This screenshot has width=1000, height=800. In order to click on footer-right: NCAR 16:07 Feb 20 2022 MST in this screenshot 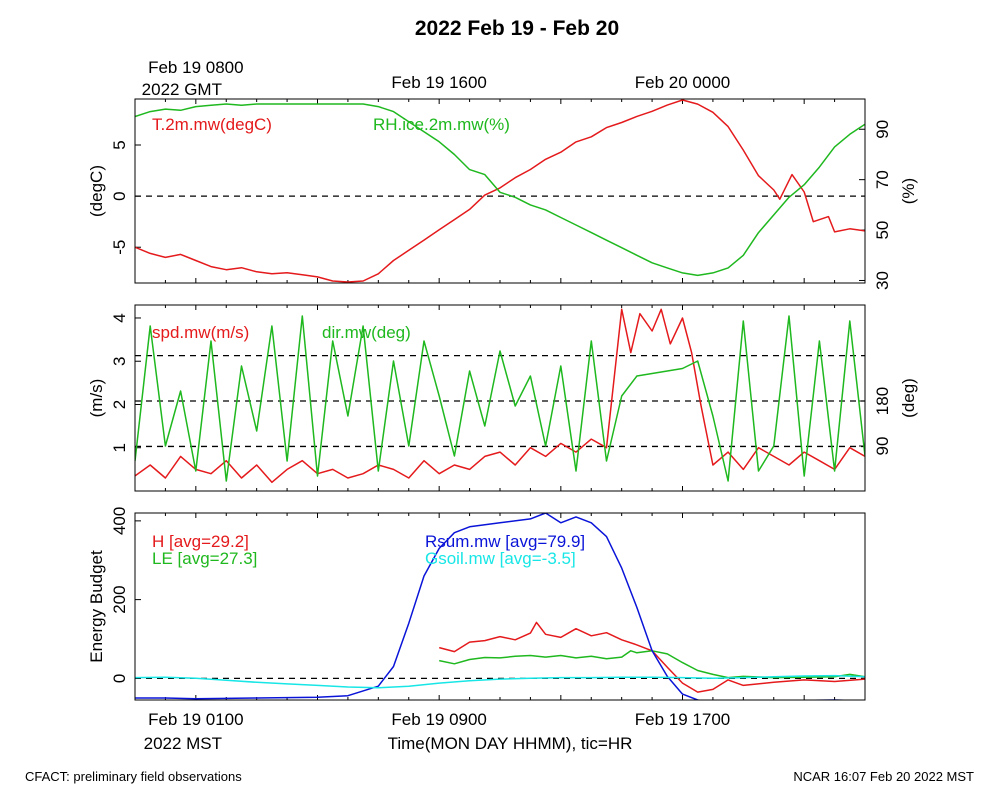, I will do `click(883, 776)`.